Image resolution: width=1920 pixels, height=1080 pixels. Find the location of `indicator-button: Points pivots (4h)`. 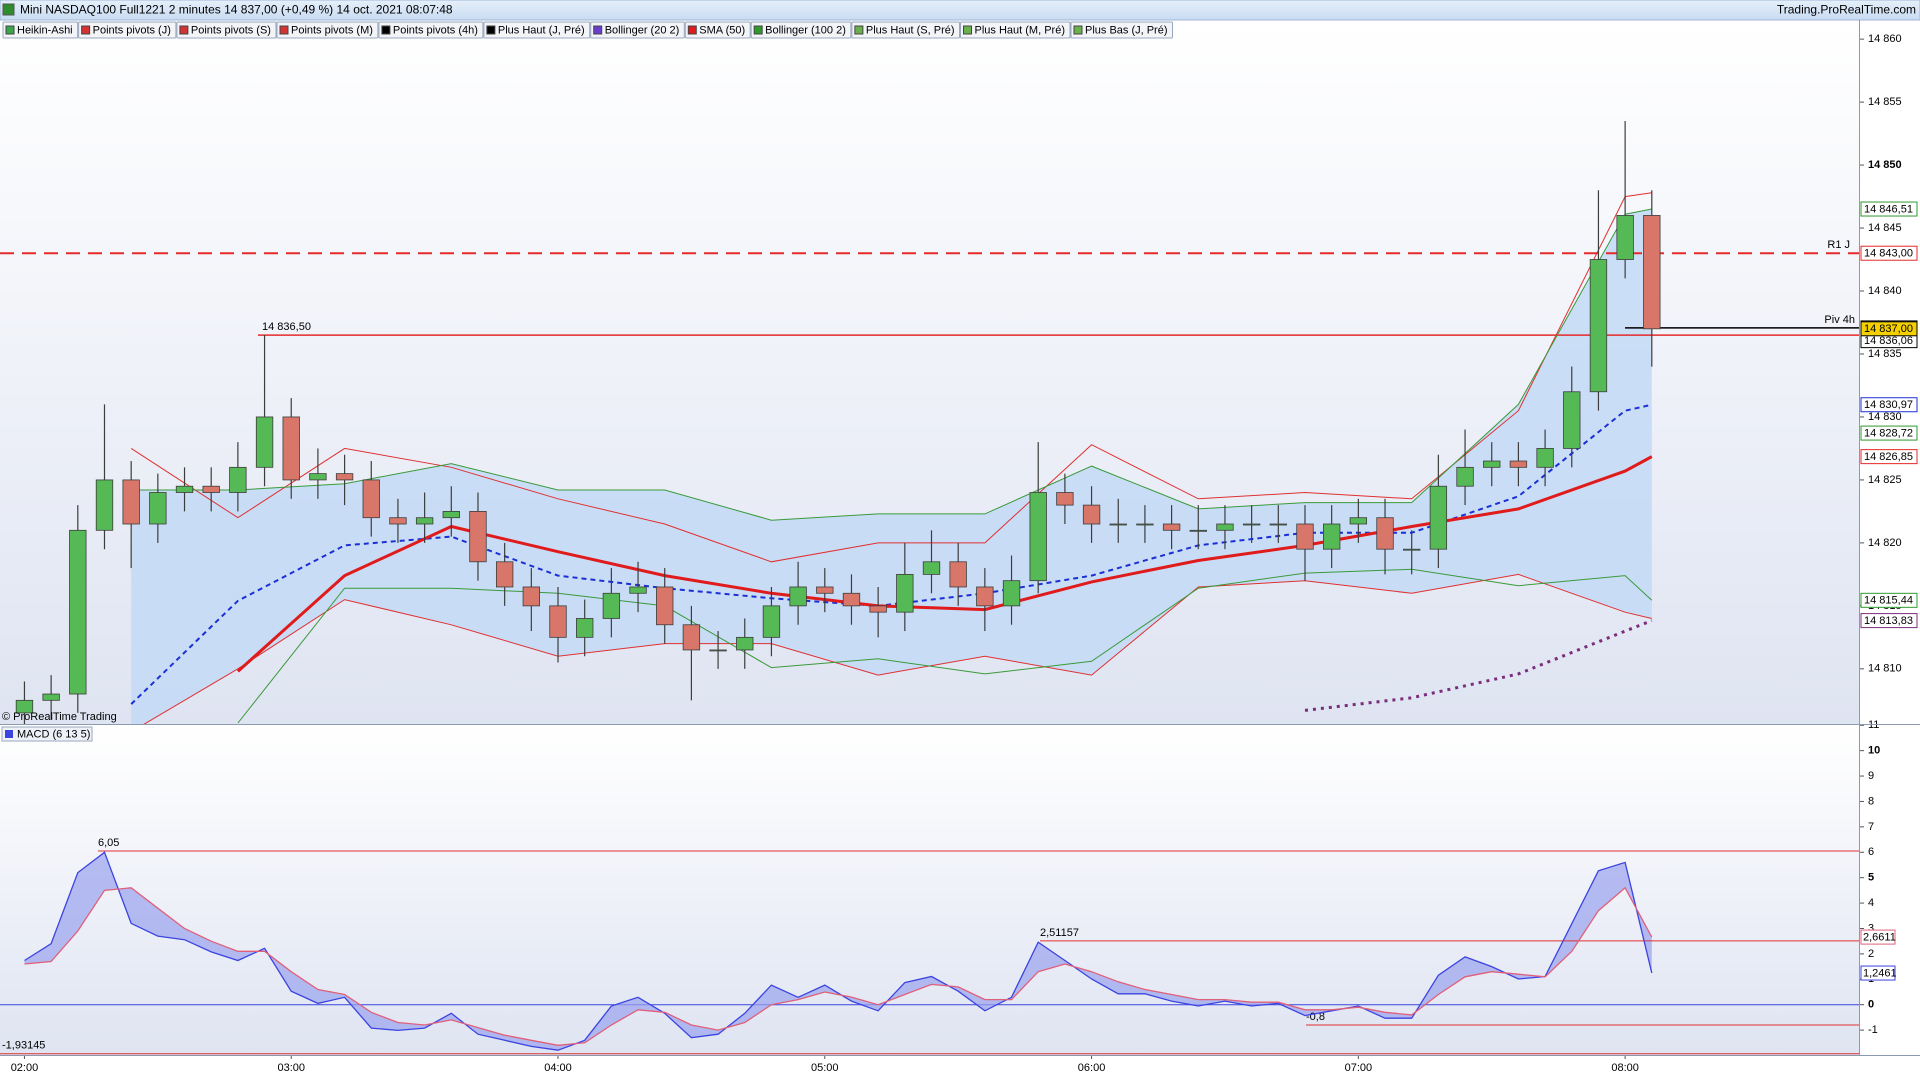

indicator-button: Points pivots (4h) is located at coordinates (431, 30).